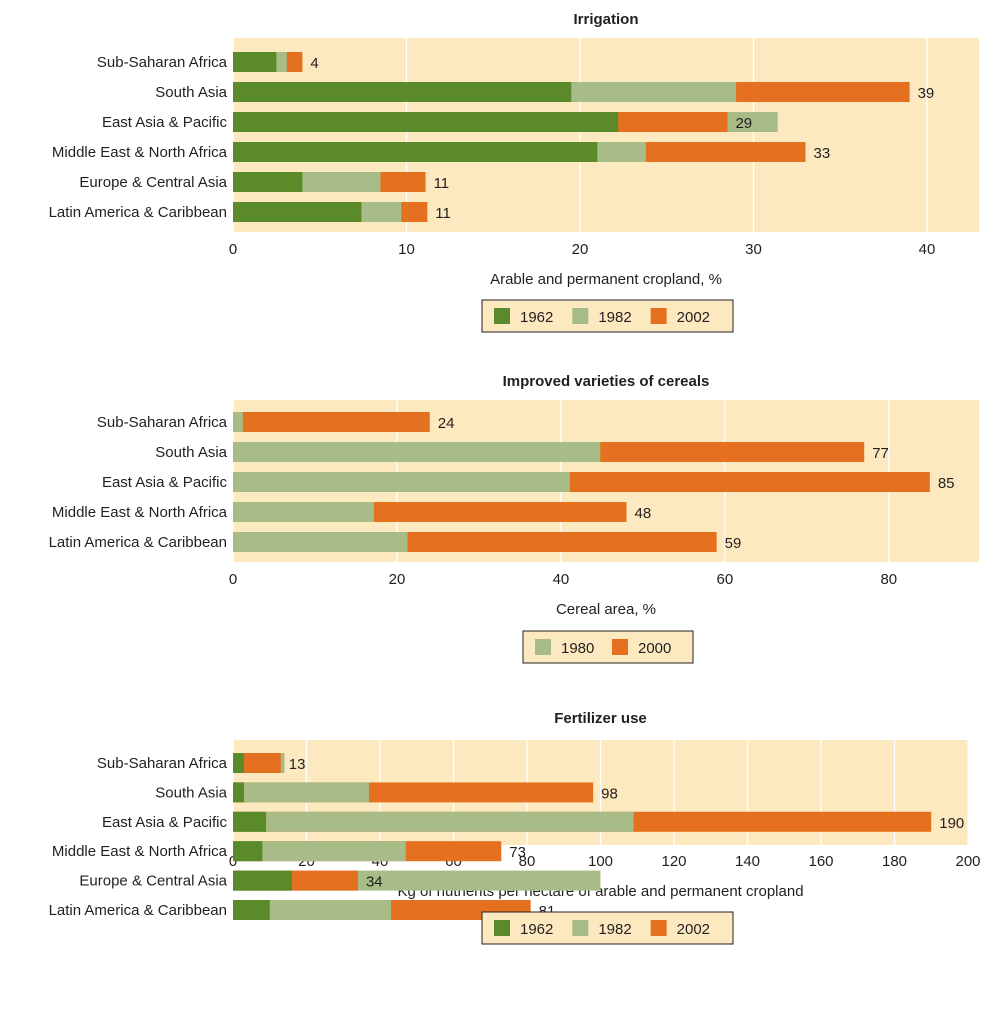  Describe the element at coordinates (725, 579) in the screenshot. I see `tick-label: 60` at that location.